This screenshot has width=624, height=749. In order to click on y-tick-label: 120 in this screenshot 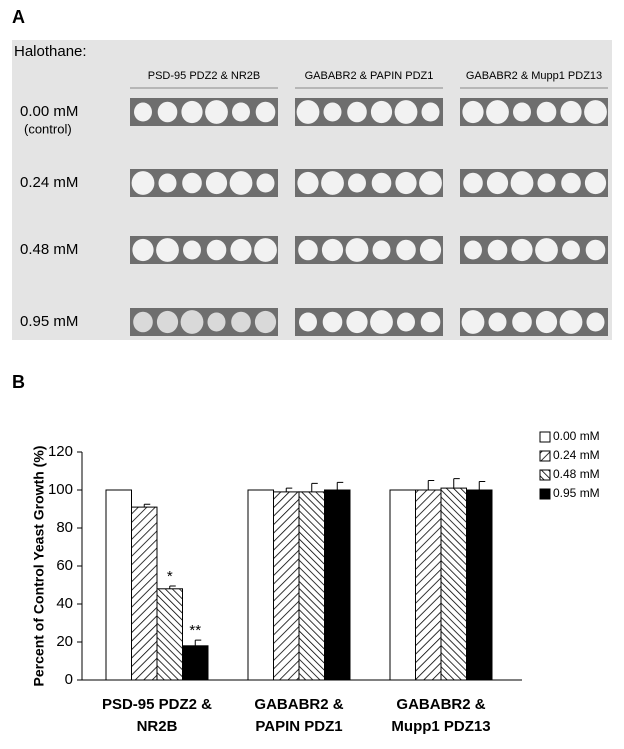, I will do `click(60, 451)`.